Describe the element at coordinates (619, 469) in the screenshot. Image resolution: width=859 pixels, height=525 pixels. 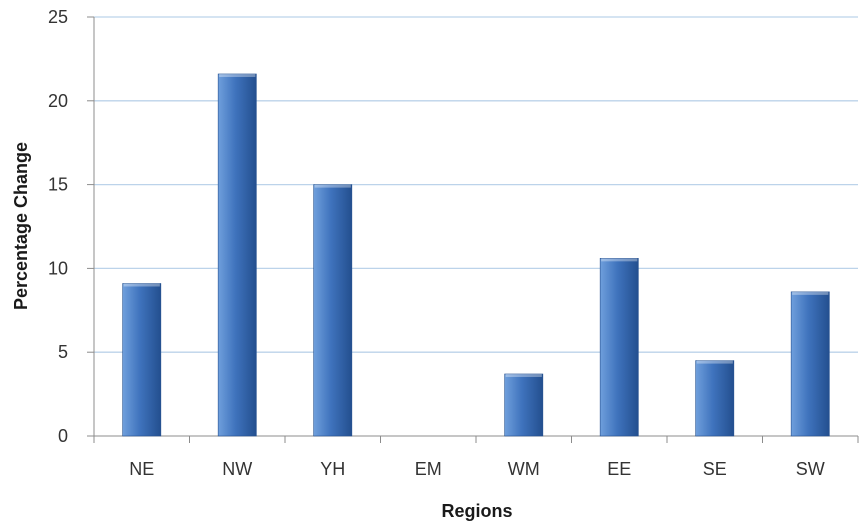
I see `x-tick-label: EE` at that location.